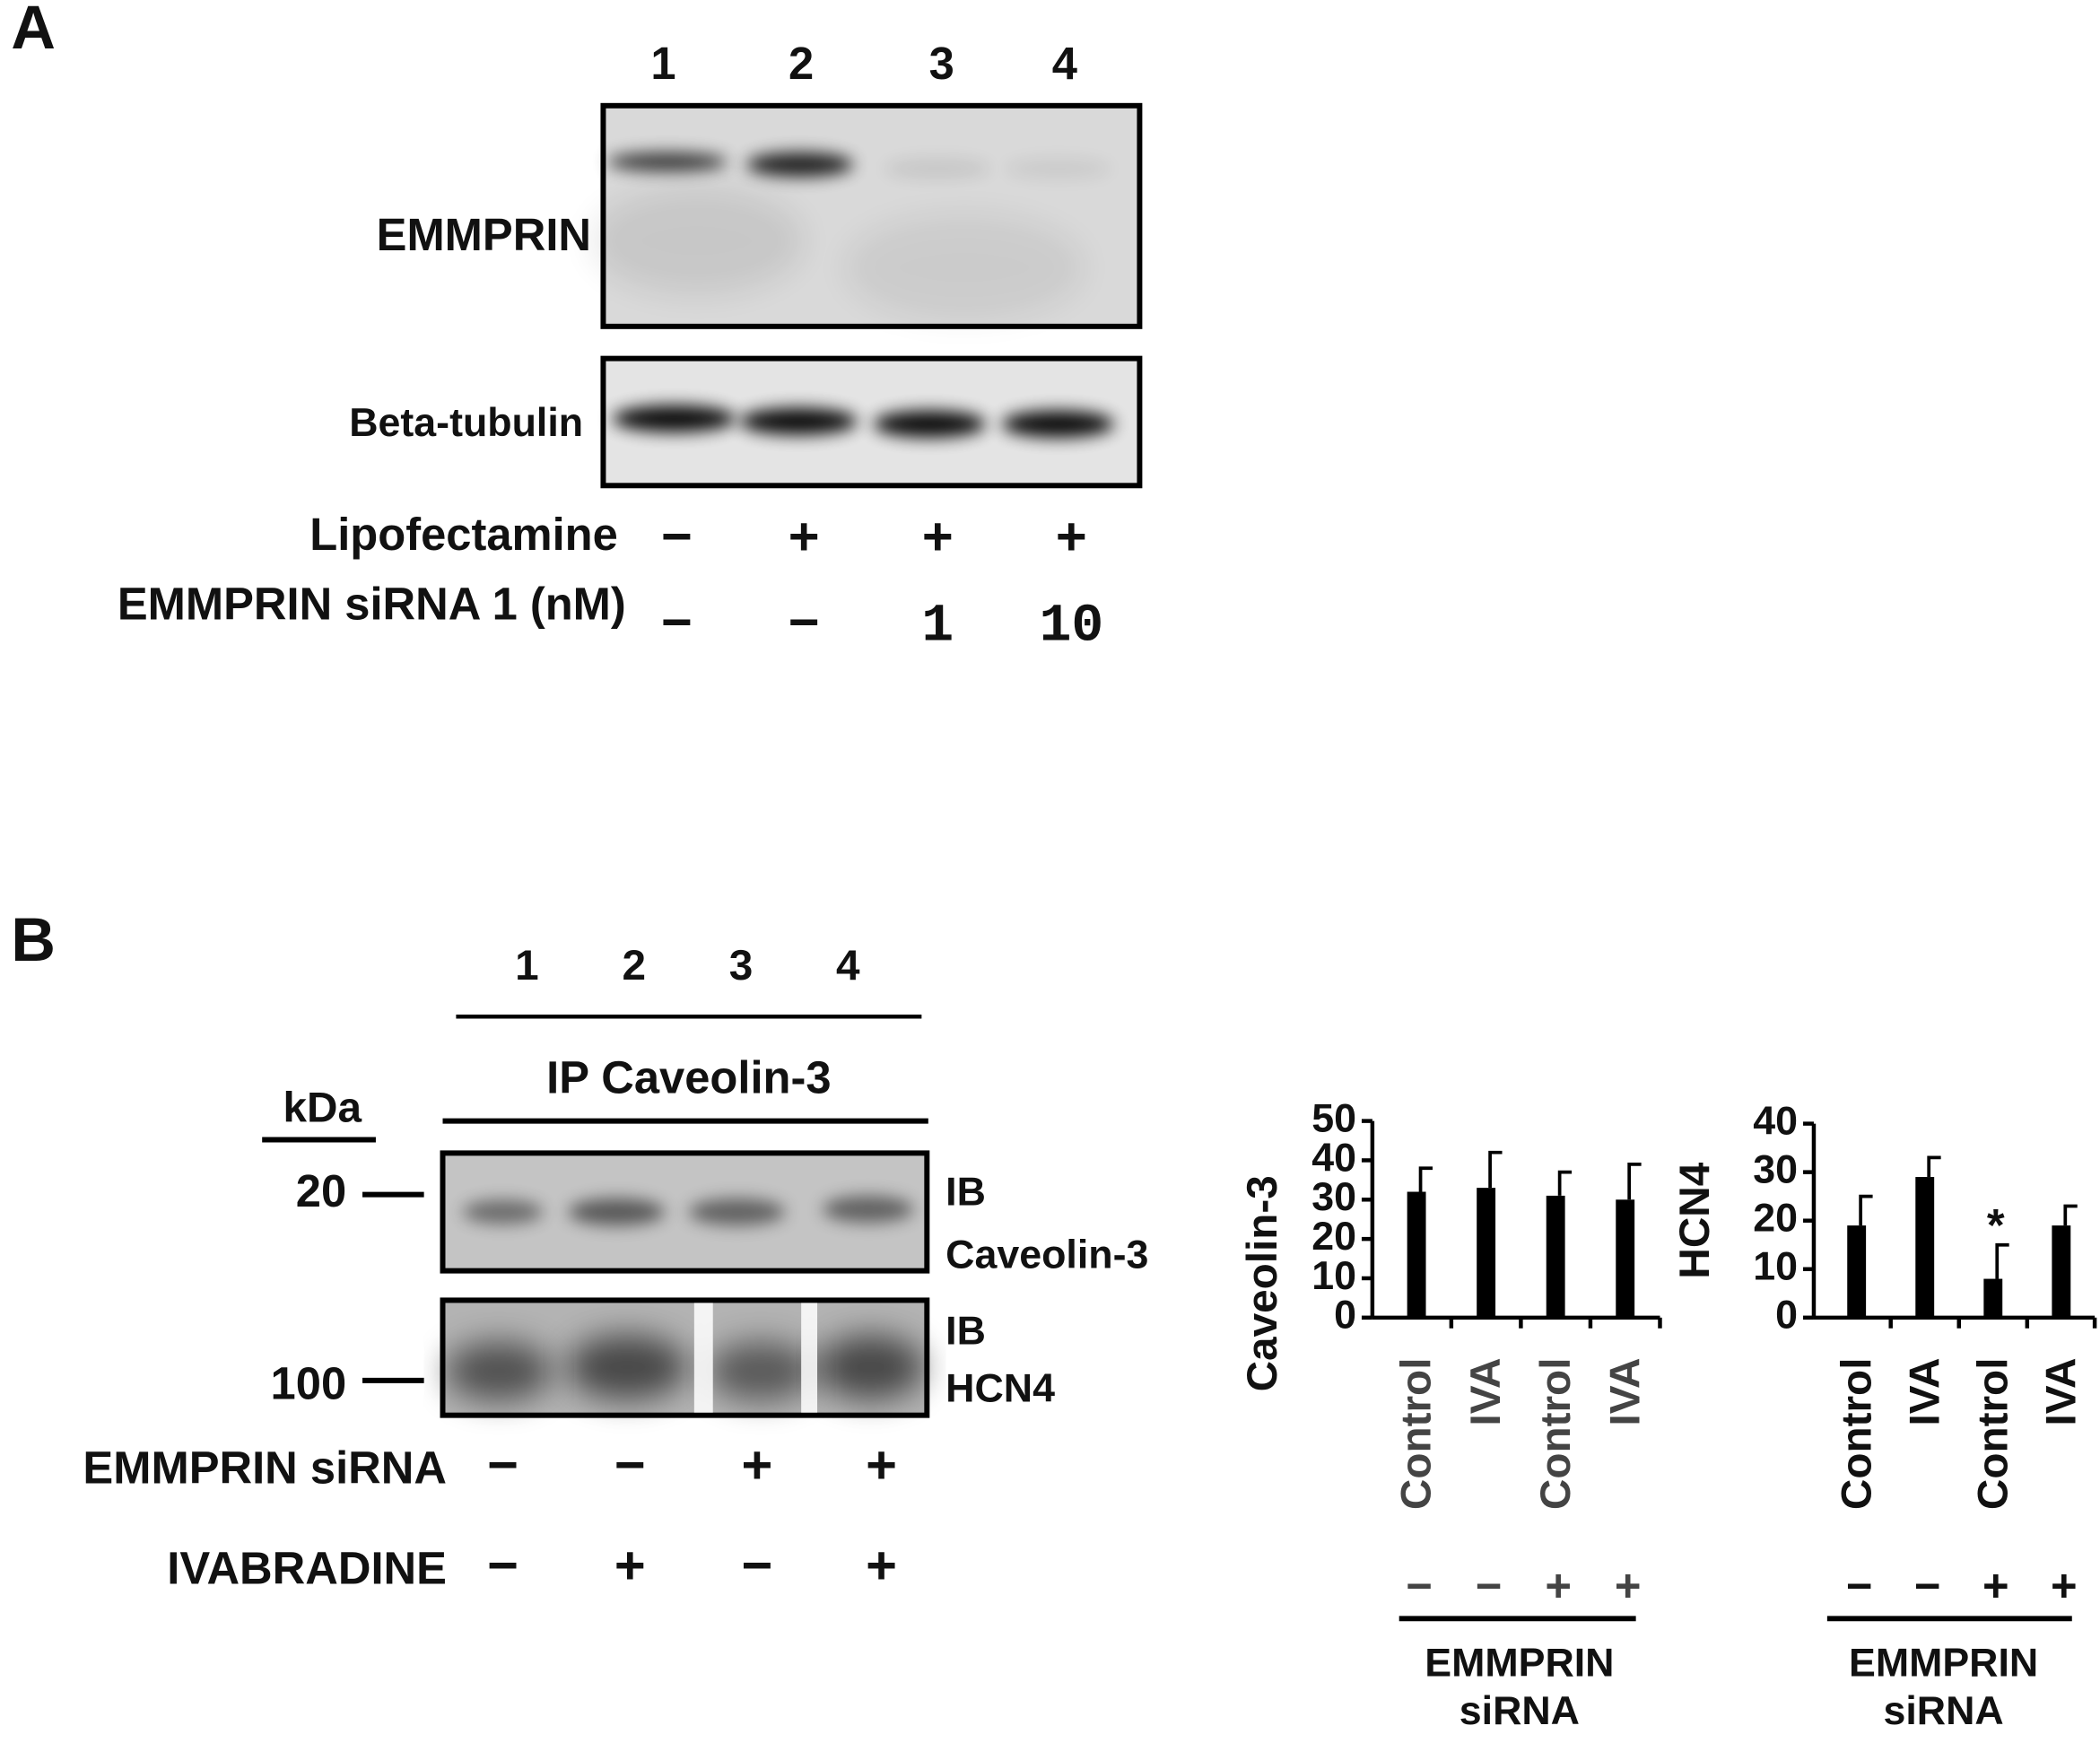  I want to click on kda-label: kDa, so click(323, 1107).